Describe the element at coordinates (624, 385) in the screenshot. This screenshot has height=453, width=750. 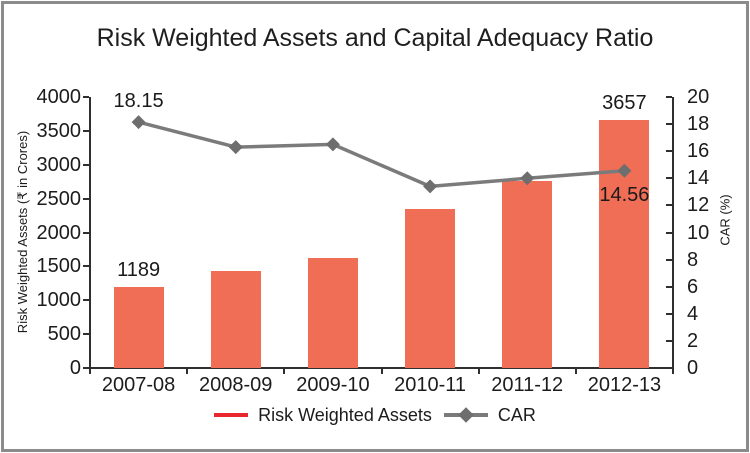
I see `x-axis-label: 2012-13` at that location.